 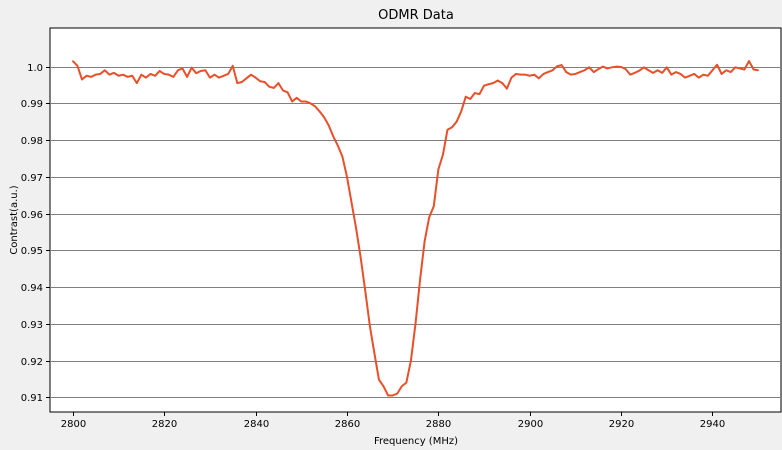 What do you see at coordinates (347, 424) in the screenshot?
I see `x-tick-label: 2860` at bounding box center [347, 424].